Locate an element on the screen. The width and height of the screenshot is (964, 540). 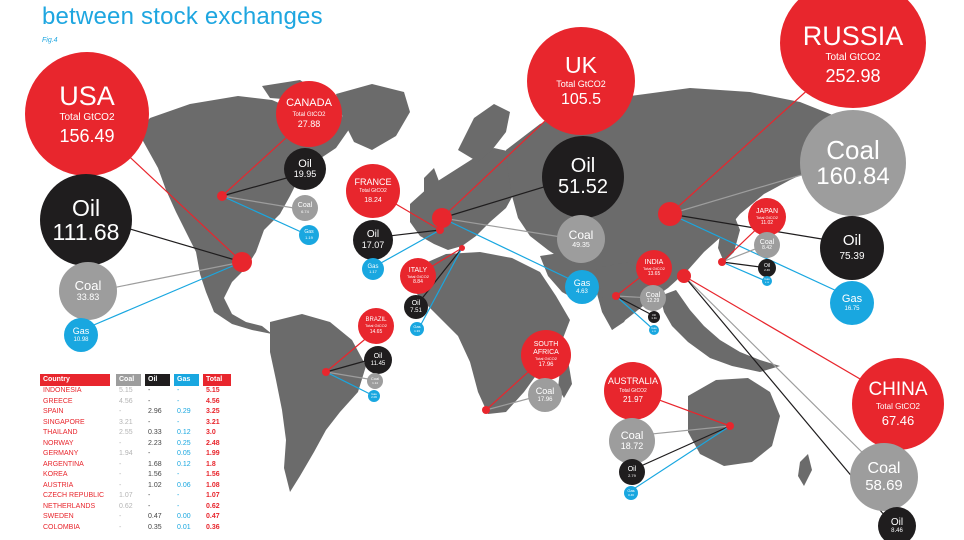
russia-oil-bubble: Oil 75.39 is located at coordinates (852, 248).